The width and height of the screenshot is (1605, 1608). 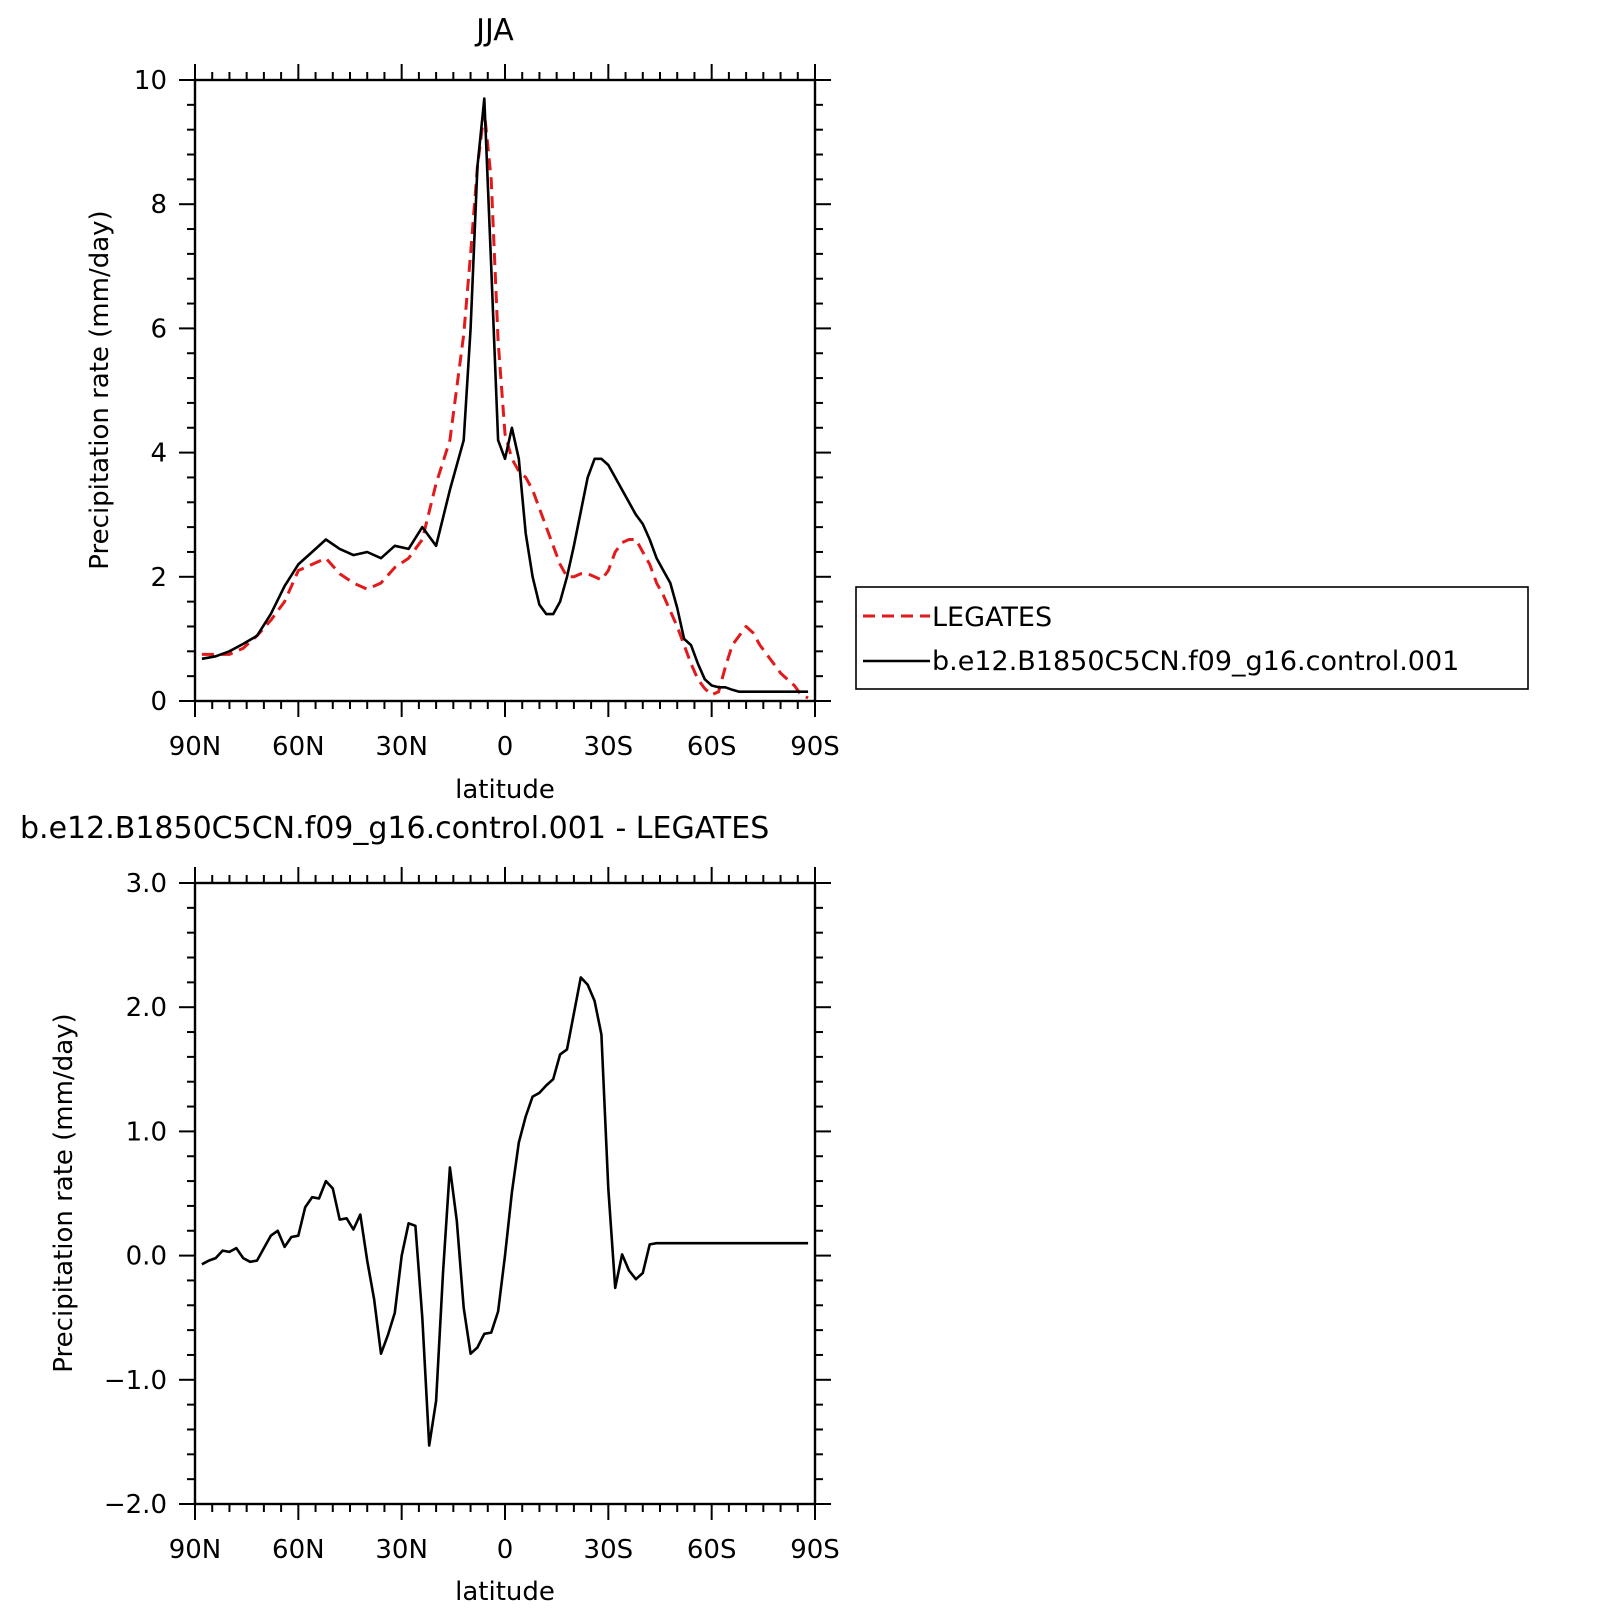 What do you see at coordinates (1195, 661) in the screenshot?
I see `legend-label-model: b.e12.B1850C5CN.f09_g16.control.001` at bounding box center [1195, 661].